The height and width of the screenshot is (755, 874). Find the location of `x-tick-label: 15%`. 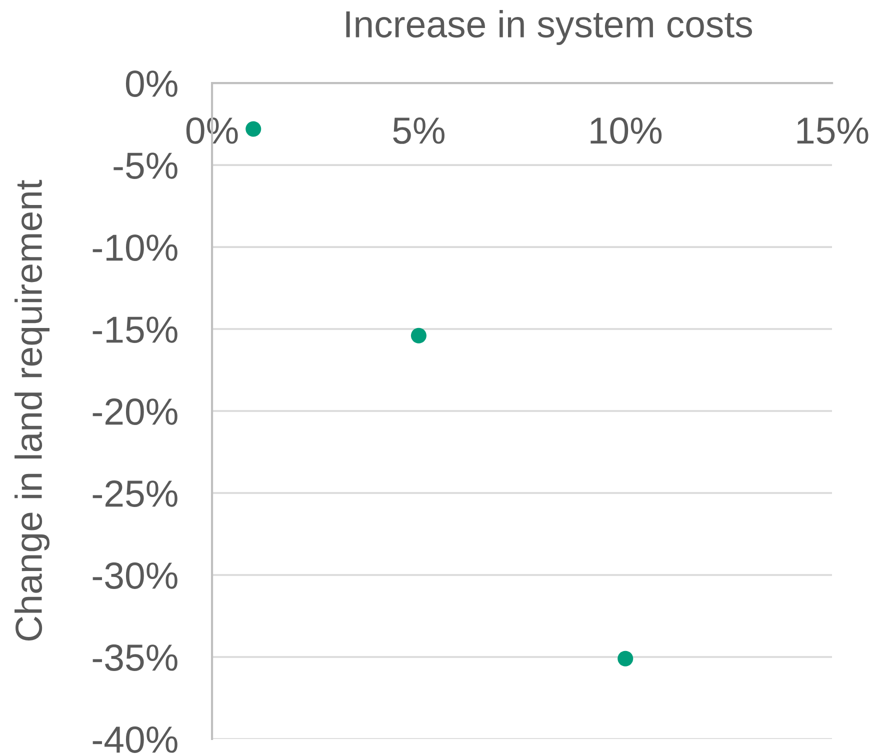

x-tick-label: 15% is located at coordinates (832, 131).